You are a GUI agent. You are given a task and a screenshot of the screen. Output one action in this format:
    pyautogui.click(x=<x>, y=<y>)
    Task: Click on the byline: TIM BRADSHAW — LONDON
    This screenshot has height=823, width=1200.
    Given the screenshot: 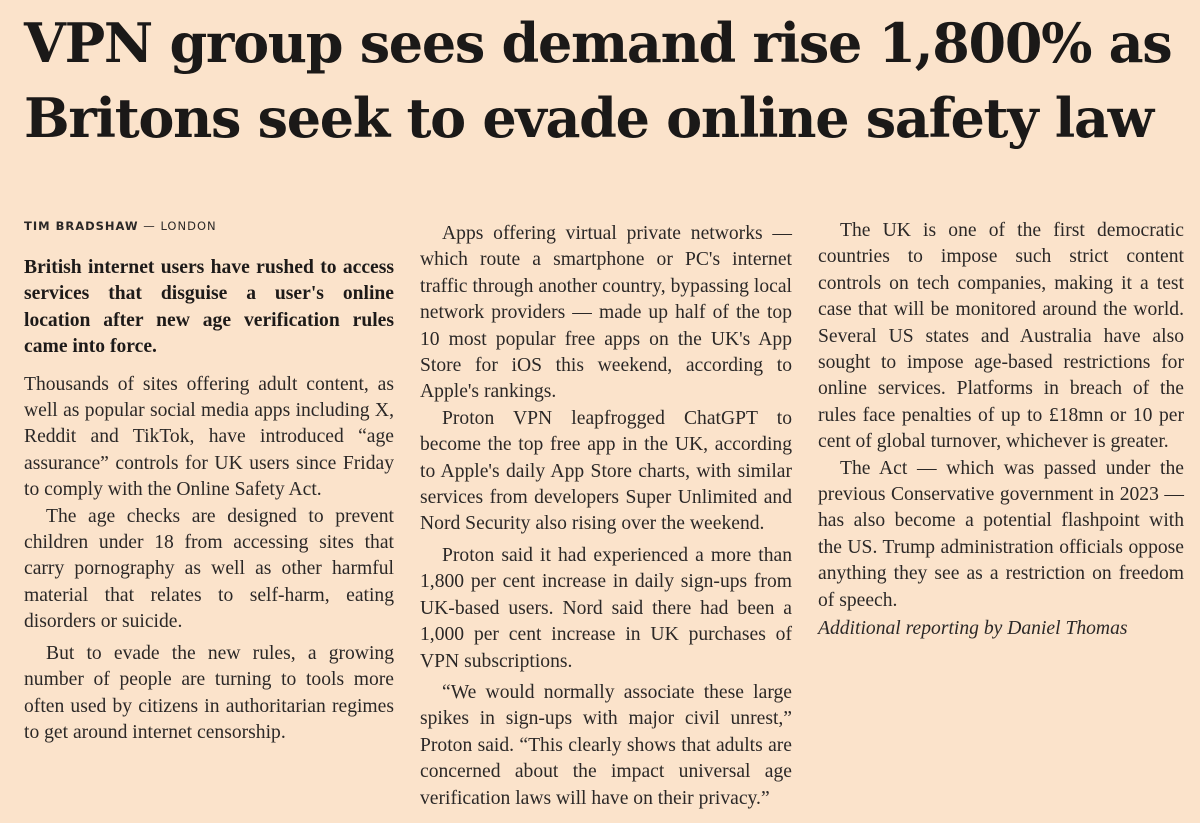 What is the action you would take?
    pyautogui.click(x=209, y=226)
    